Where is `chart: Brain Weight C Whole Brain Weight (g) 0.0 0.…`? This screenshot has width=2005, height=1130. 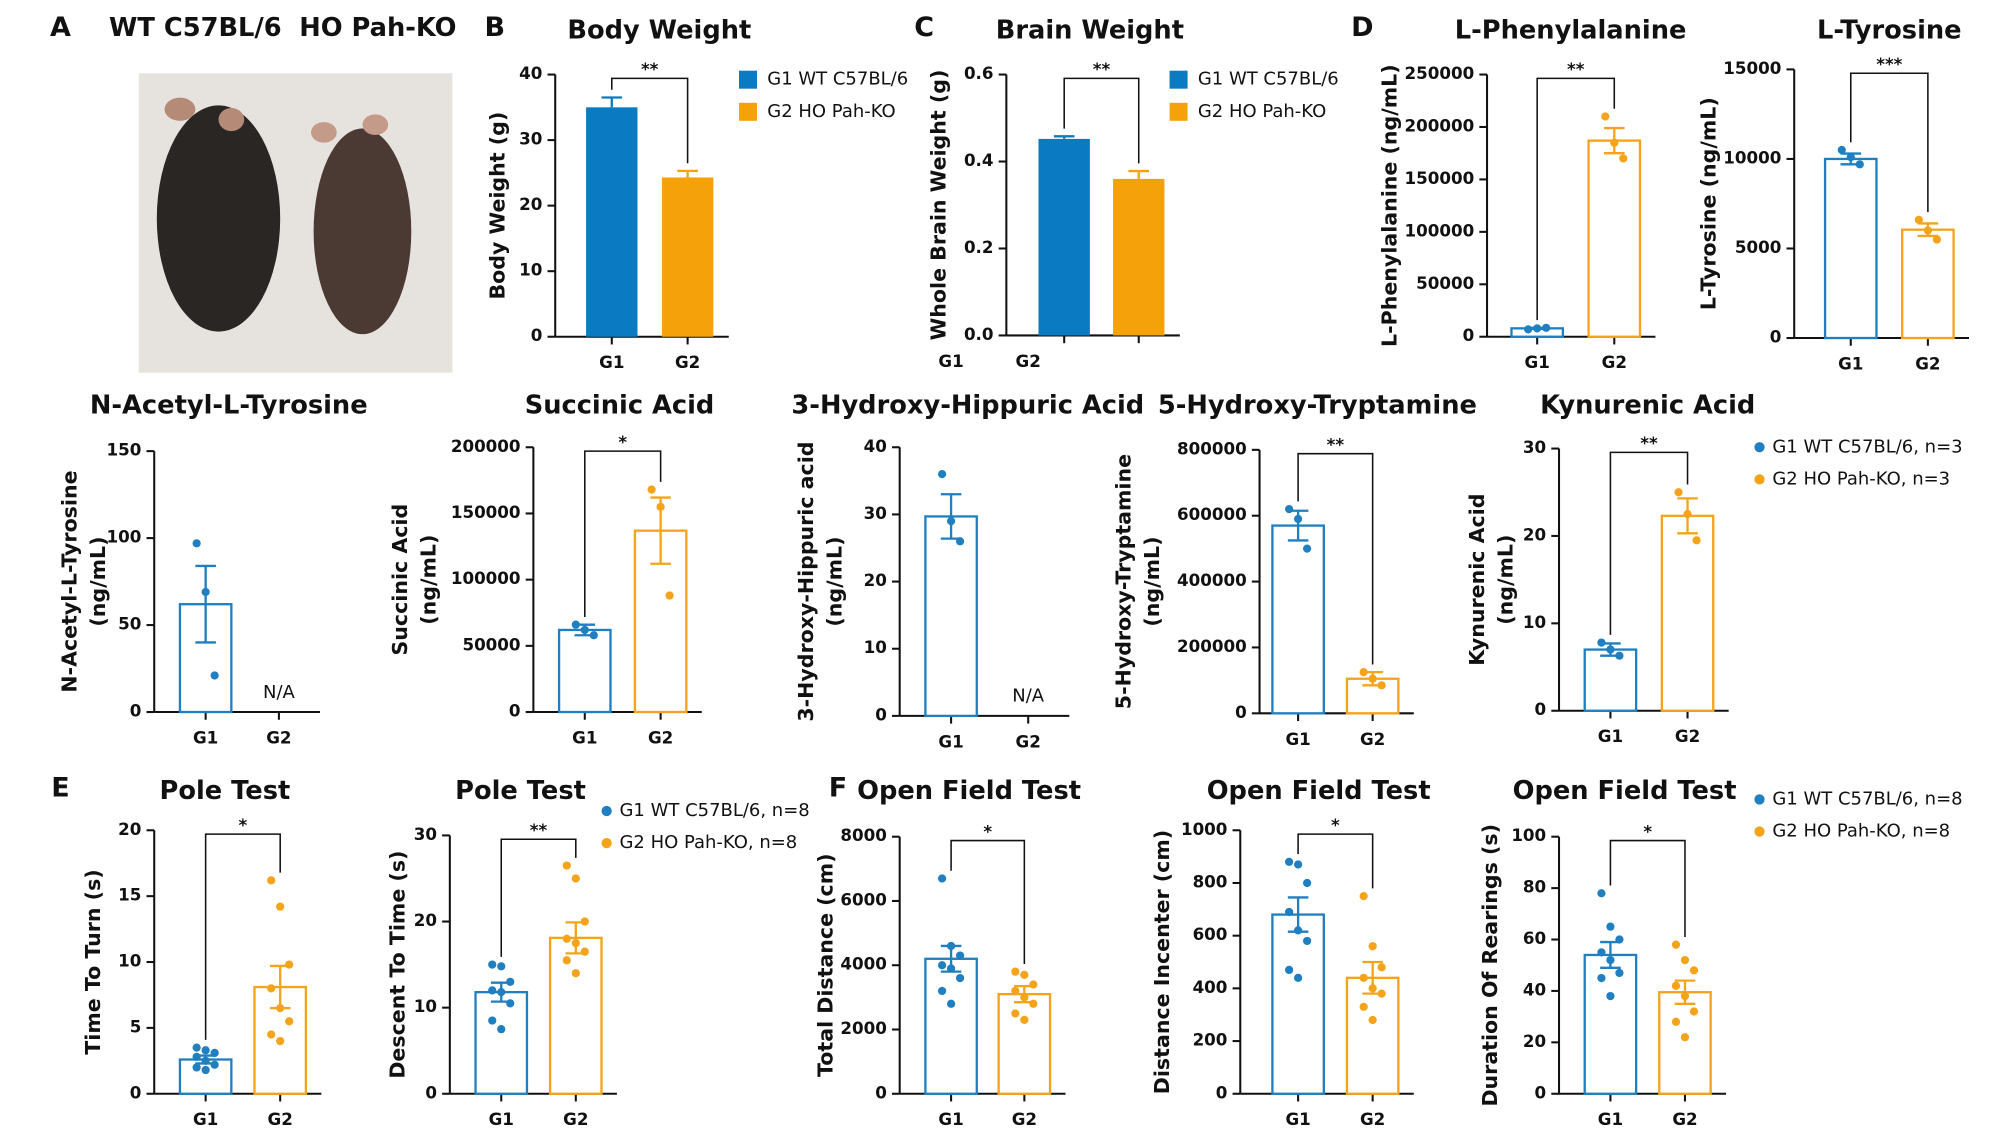 chart: Brain Weight C Whole Brain Weight (g) 0.0 0.… is located at coordinates (1126, 191).